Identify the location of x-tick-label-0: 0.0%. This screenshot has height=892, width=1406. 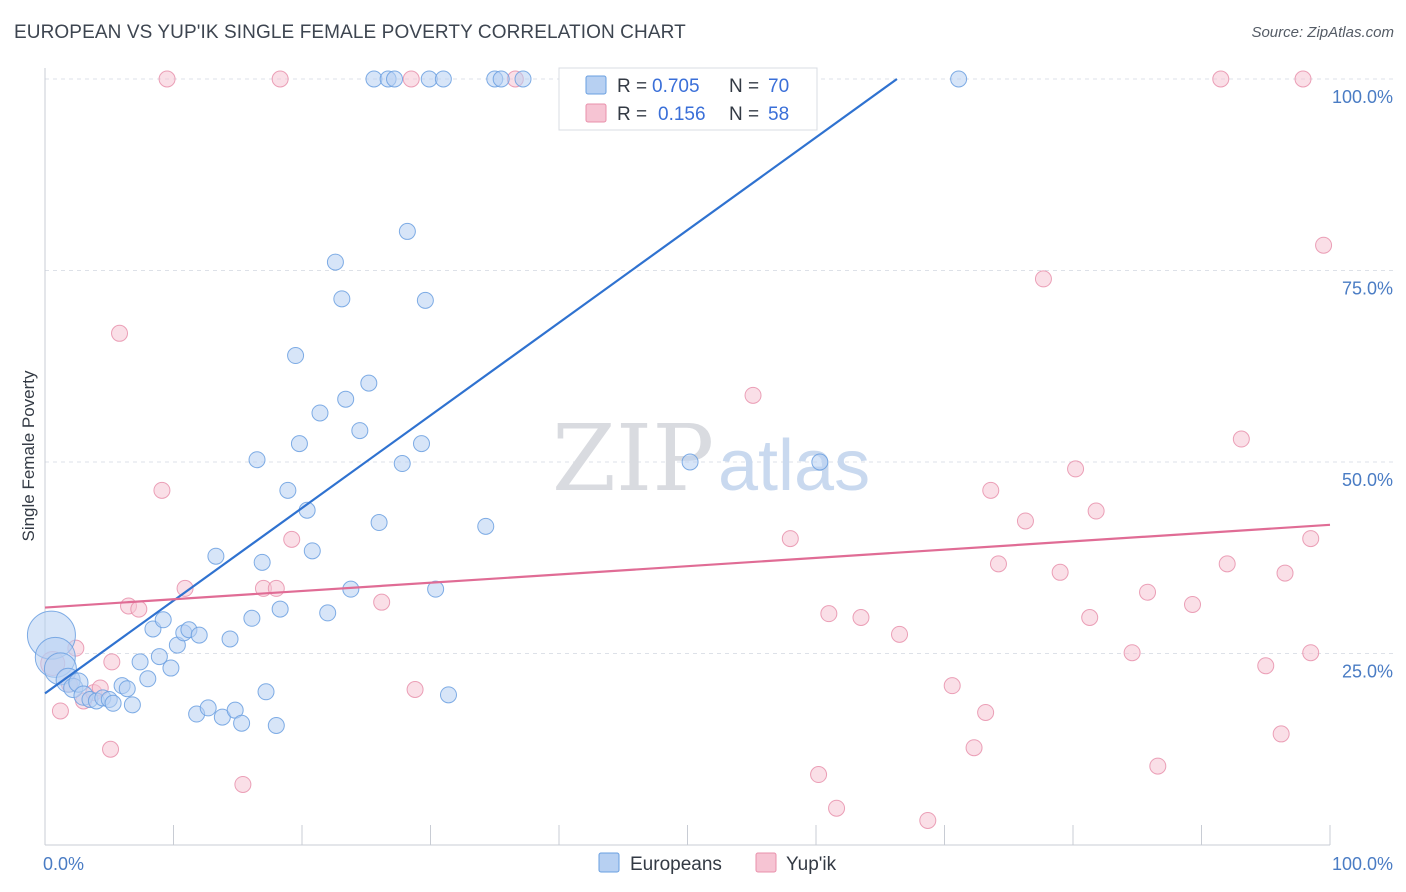
(63, 864).